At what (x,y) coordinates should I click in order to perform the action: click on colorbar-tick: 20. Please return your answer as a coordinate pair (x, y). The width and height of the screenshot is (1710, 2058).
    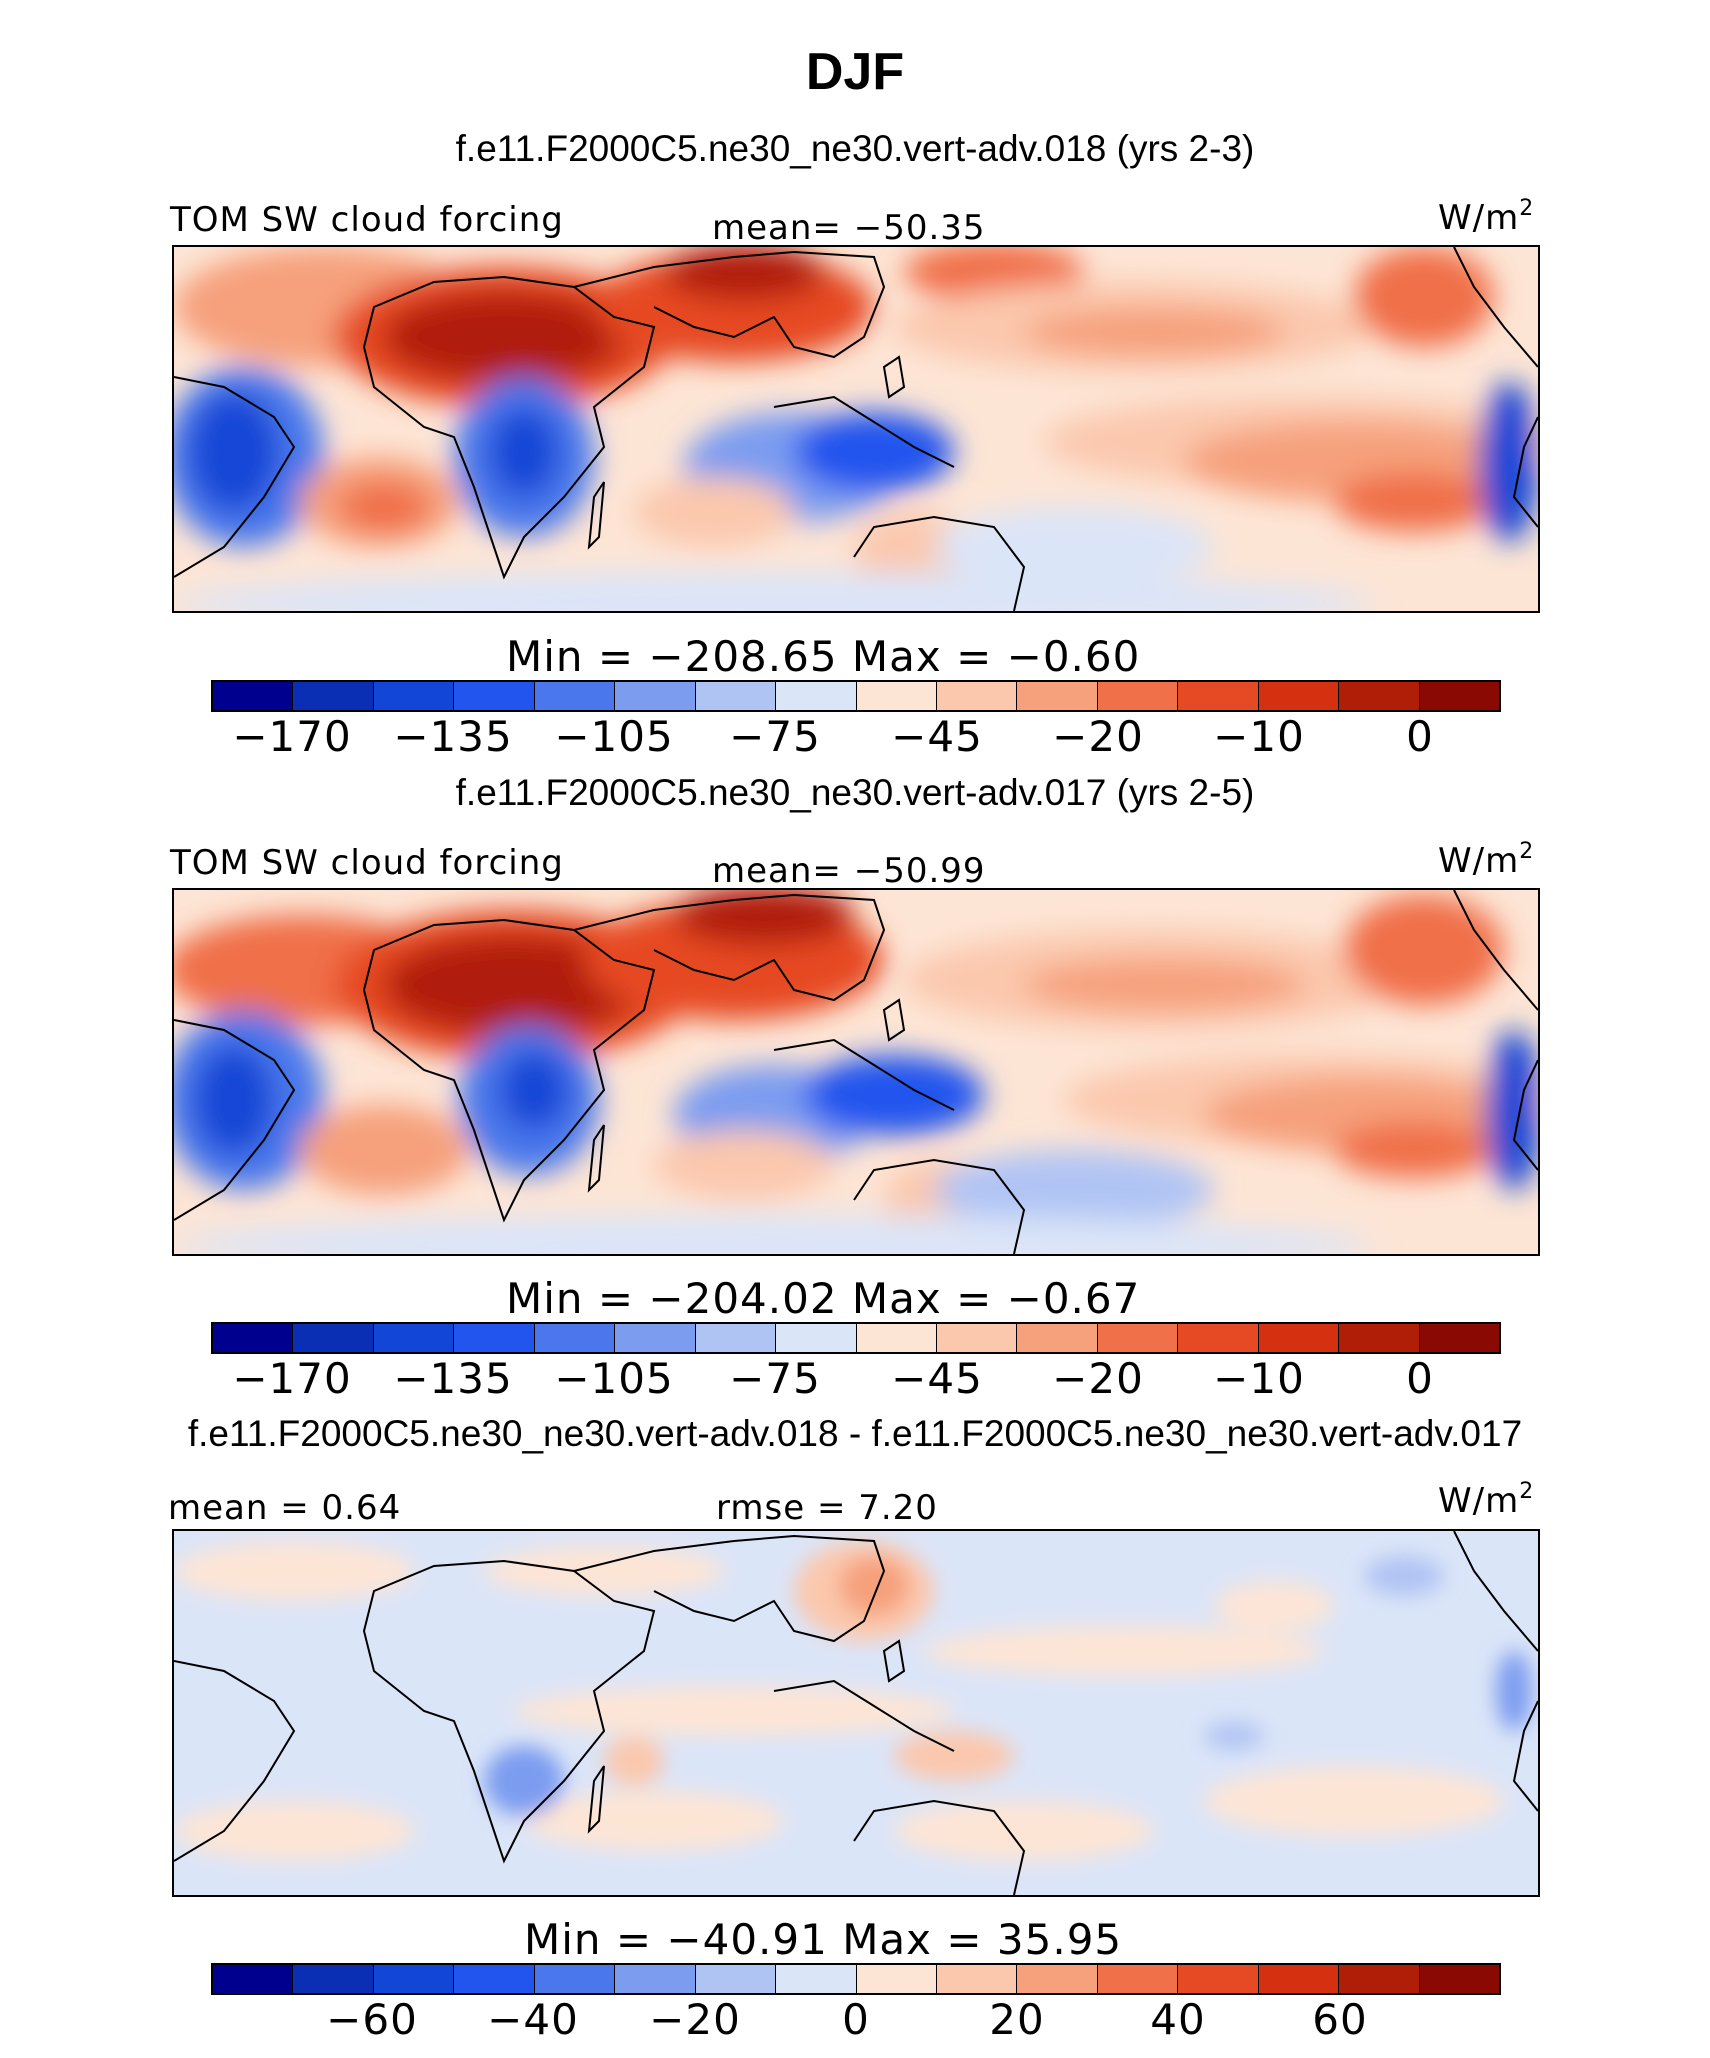
    Looking at the image, I should click on (1017, 2019).